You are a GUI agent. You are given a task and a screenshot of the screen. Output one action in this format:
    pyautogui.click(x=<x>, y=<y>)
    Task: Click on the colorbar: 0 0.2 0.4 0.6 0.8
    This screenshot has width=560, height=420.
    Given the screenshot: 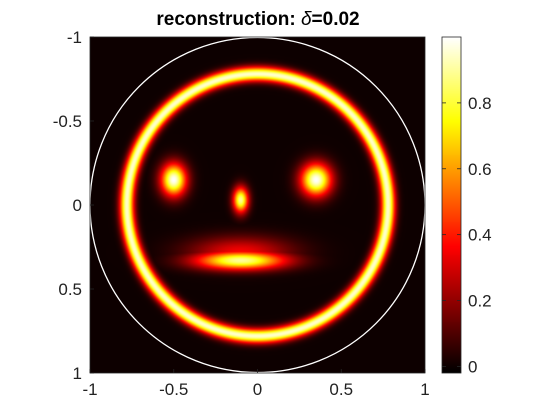 What is the action you would take?
    pyautogui.click(x=466, y=206)
    